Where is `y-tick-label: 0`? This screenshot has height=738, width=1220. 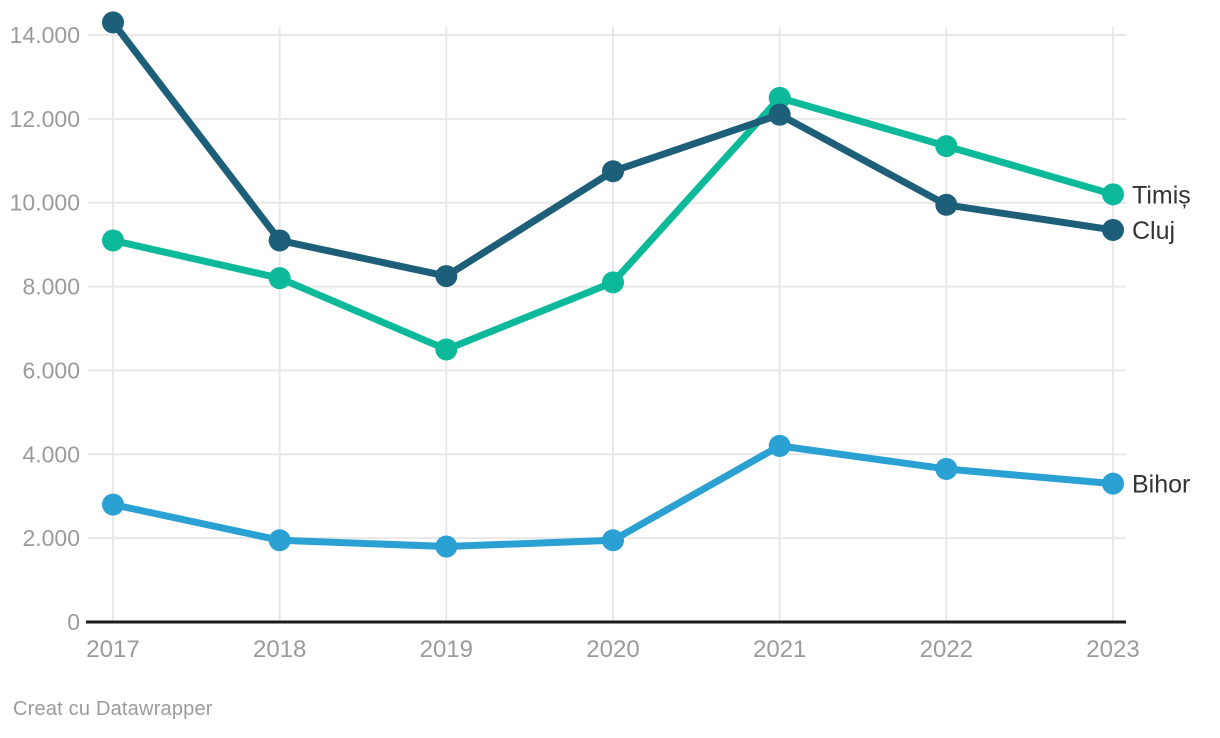
y-tick-label: 0 is located at coordinates (73, 622).